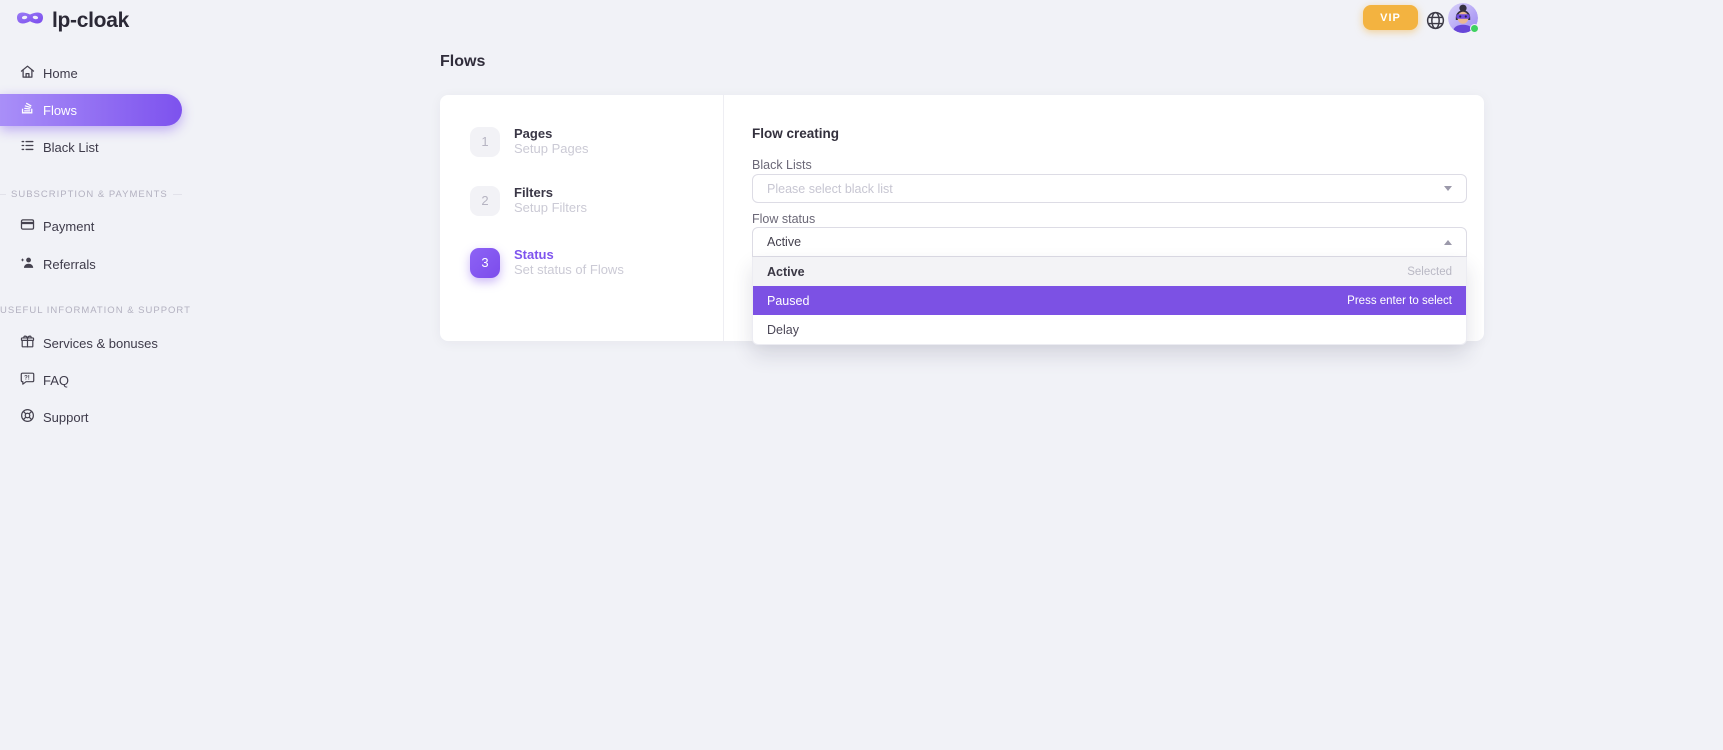  I want to click on sidebar-item-label: Black List, so click(71, 147).